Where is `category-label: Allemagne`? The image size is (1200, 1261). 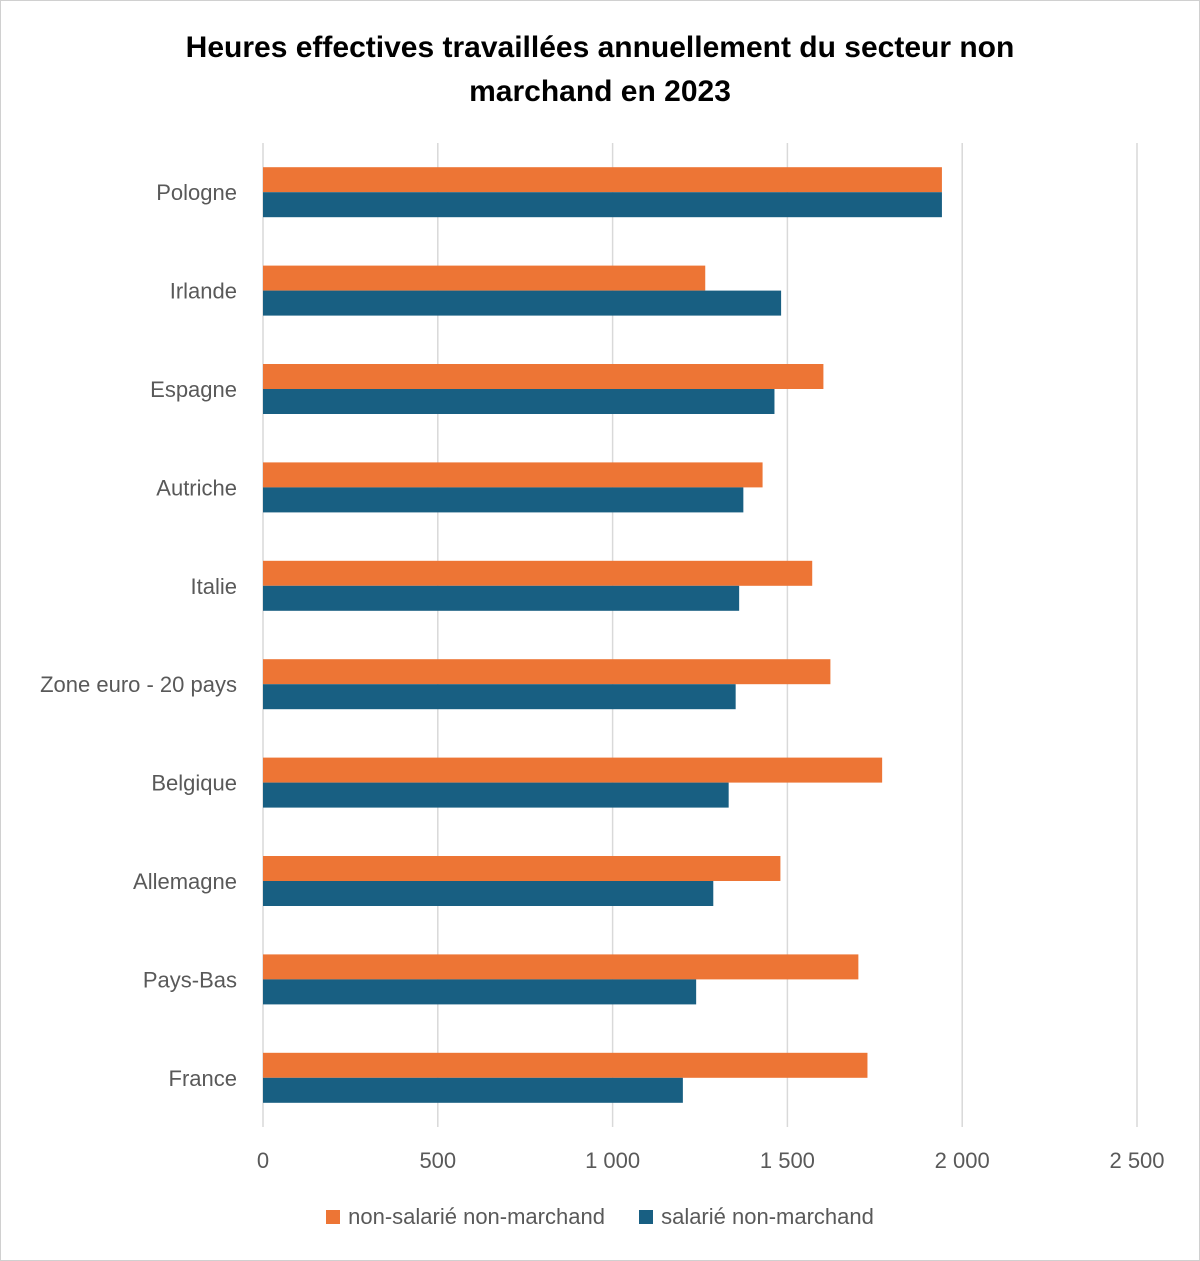
category-label: Allemagne is located at coordinates (185, 881).